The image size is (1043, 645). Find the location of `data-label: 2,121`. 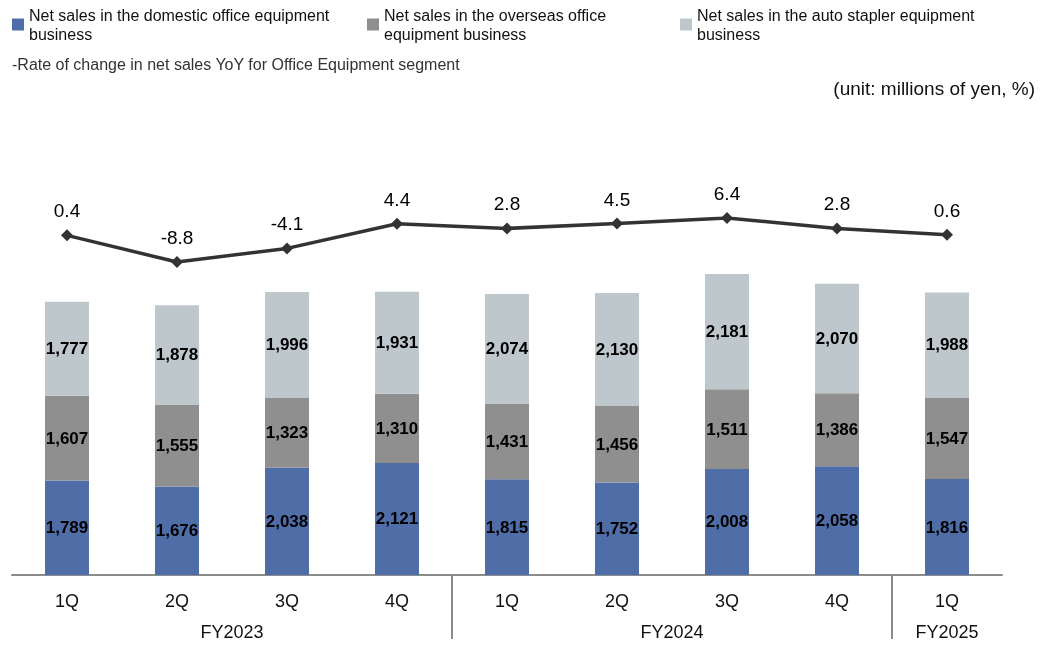

data-label: 2,121 is located at coordinates (397, 519).